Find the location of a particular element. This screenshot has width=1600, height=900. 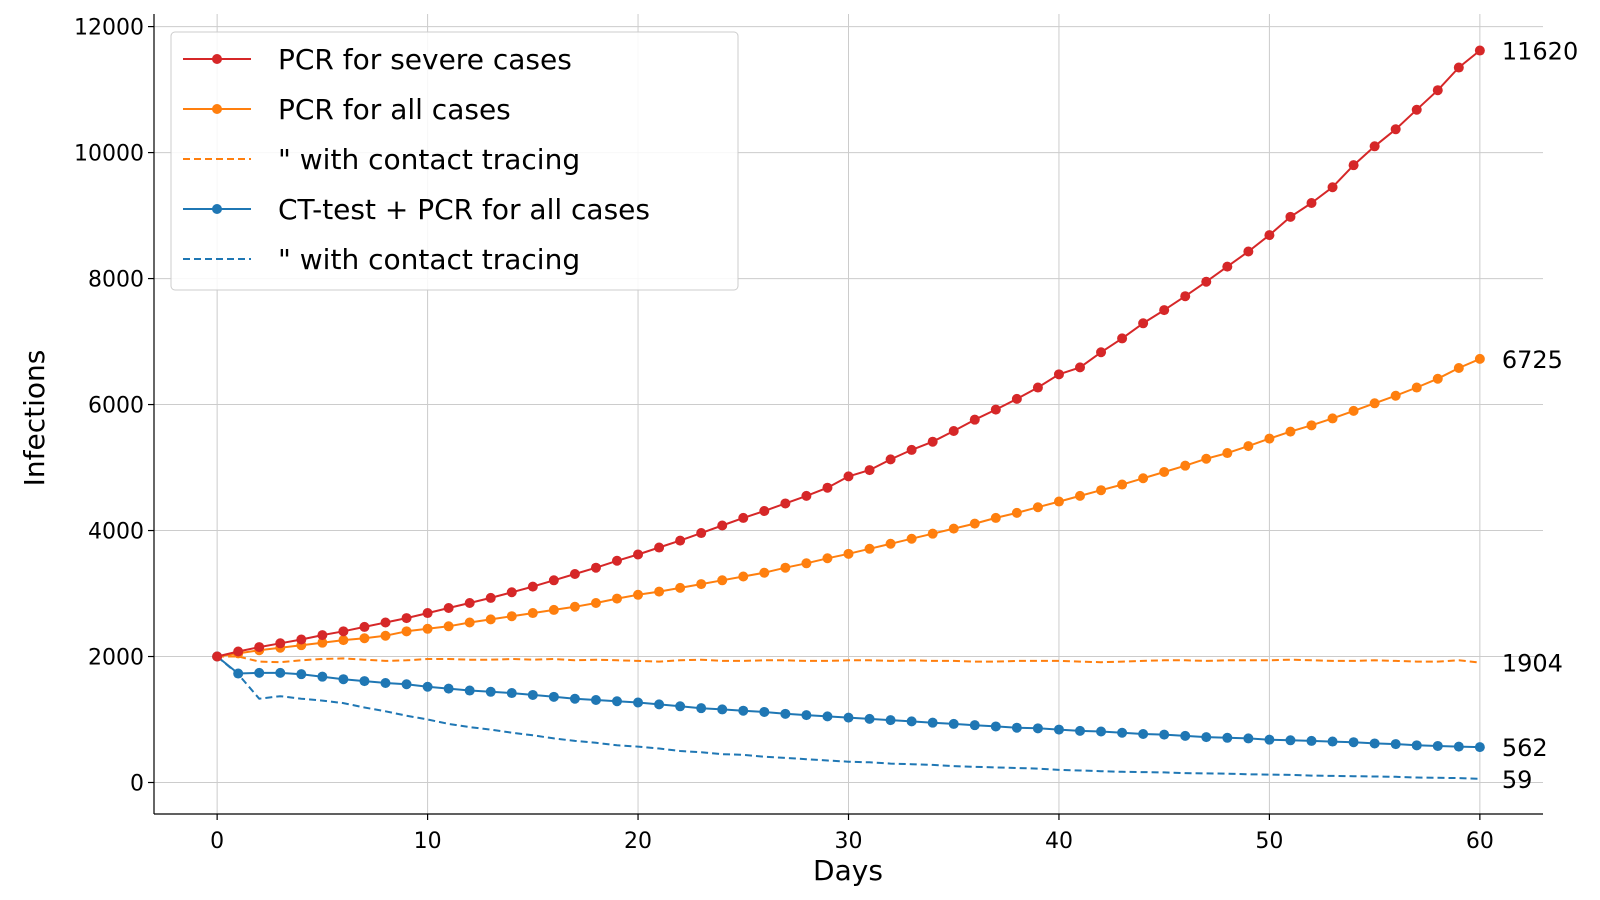

end-value-label: 59 is located at coordinates (1517, 780).